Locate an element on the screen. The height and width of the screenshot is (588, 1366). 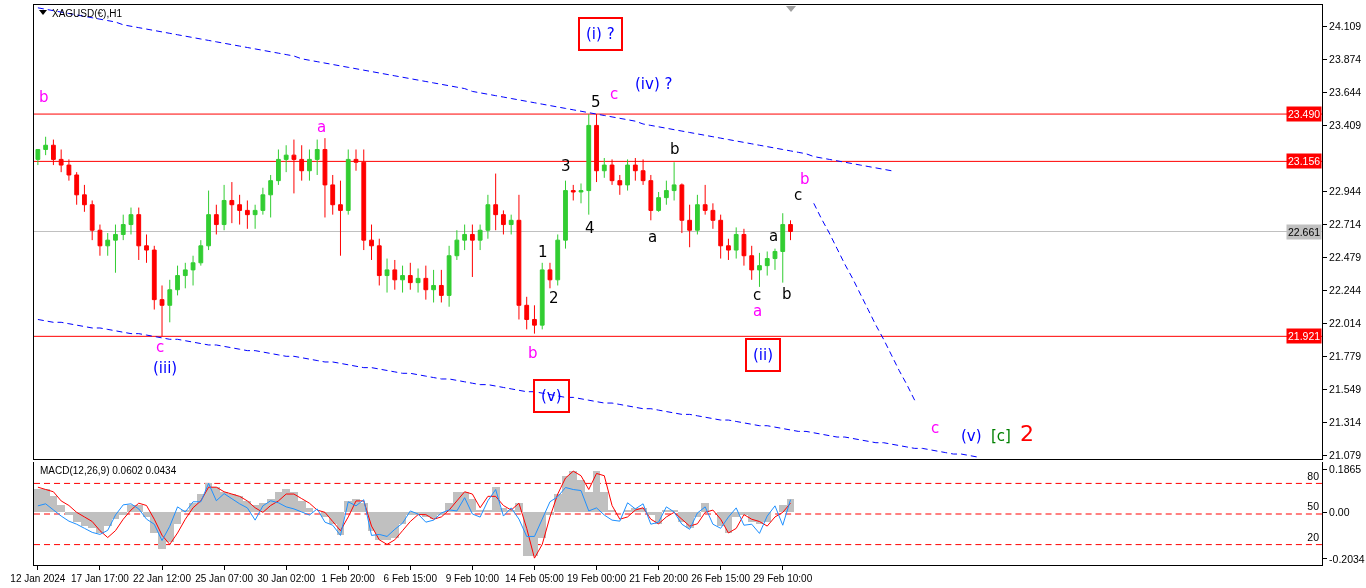
y-tick-label: 21.079 is located at coordinates (1345, 455).